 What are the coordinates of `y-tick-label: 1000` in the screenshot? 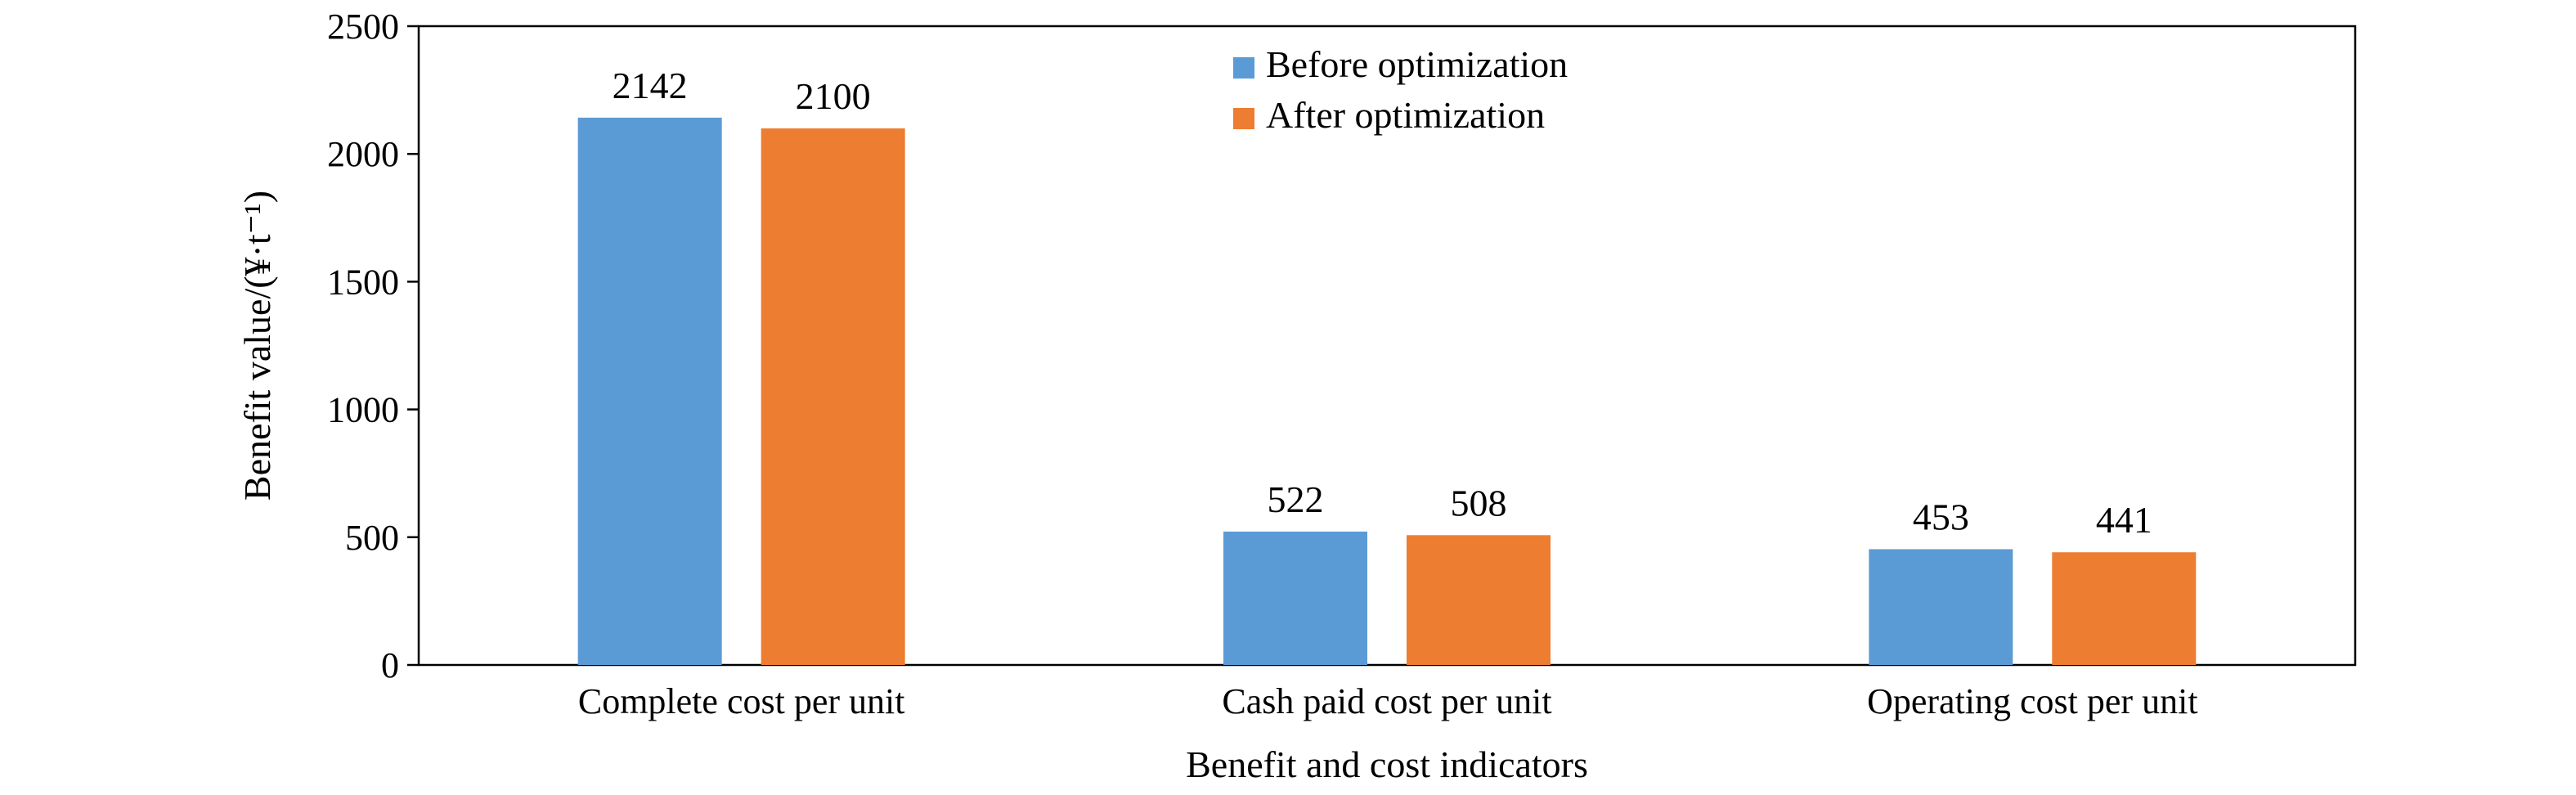 It's located at (363, 410).